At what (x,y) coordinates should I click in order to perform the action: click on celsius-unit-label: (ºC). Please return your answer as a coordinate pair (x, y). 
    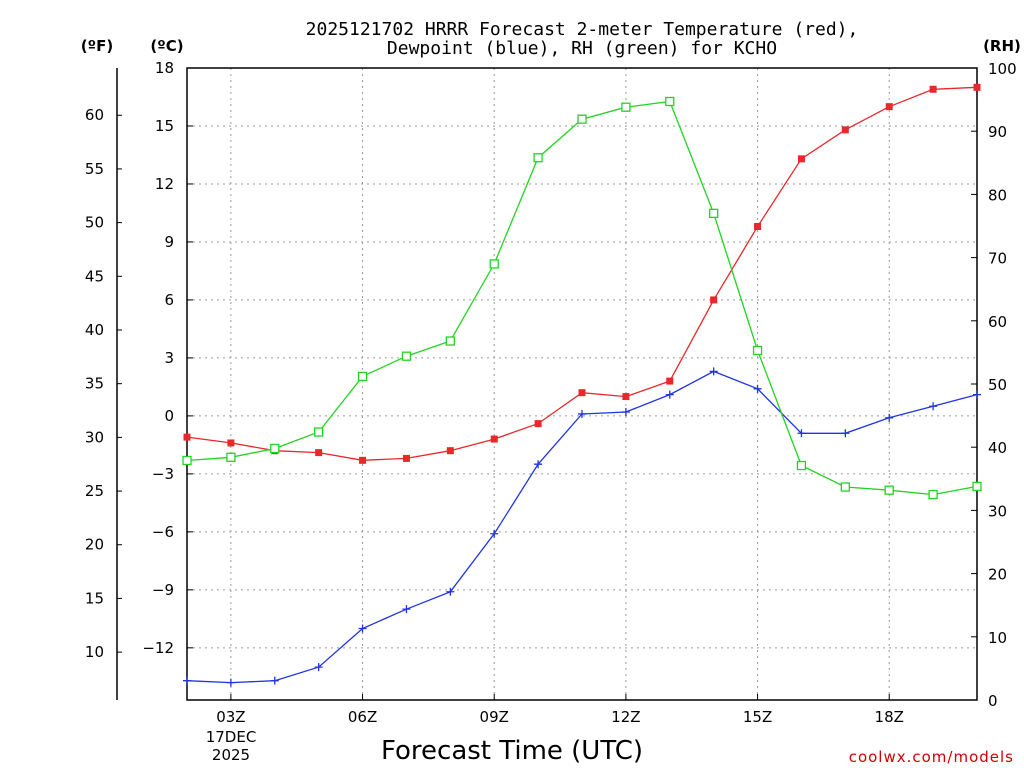
    Looking at the image, I should click on (166, 46).